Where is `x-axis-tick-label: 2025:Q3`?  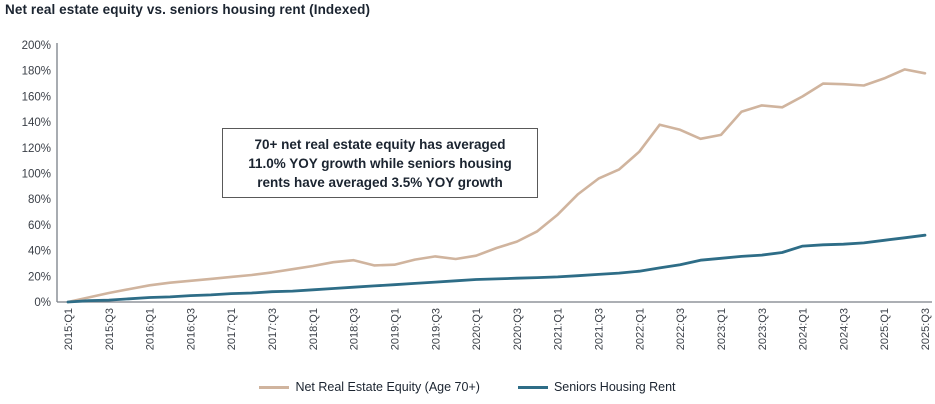
x-axis-tick-label: 2025:Q3 is located at coordinates (926, 329).